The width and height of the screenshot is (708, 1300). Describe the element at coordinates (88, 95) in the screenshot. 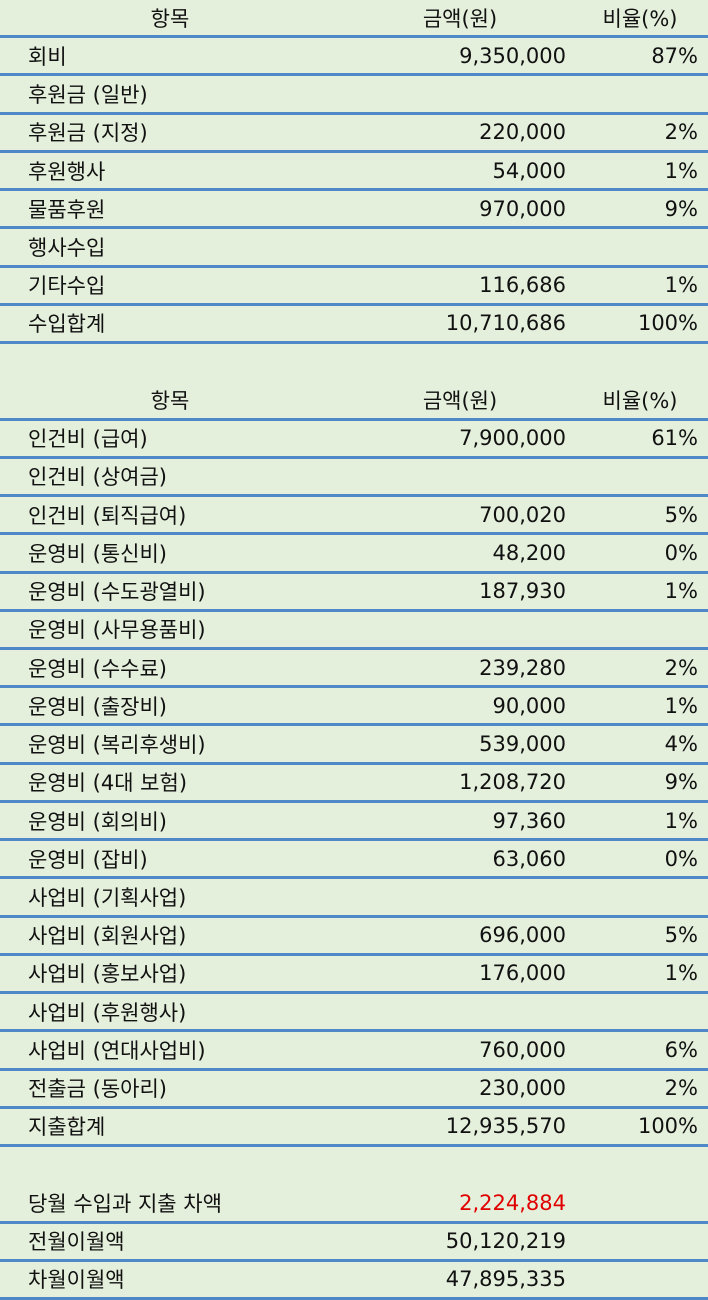

I see `item-cell: 후원금 (일반)` at that location.